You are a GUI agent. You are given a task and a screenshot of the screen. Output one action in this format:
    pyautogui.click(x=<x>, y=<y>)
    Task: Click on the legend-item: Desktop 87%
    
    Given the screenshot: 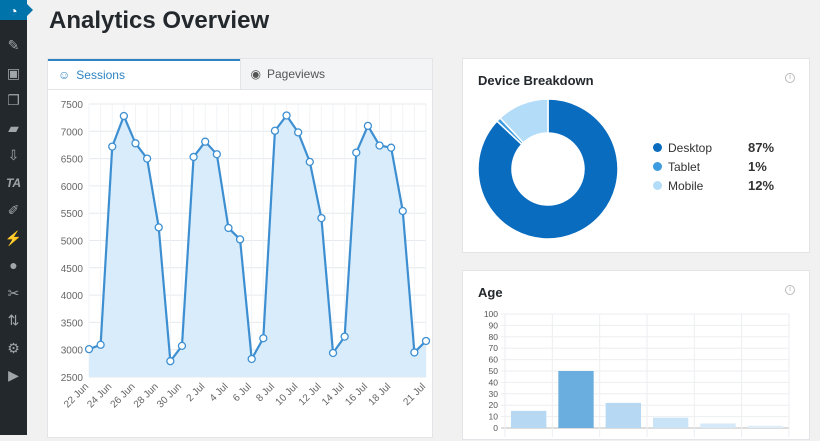 What is the action you would take?
    pyautogui.click(x=718, y=147)
    